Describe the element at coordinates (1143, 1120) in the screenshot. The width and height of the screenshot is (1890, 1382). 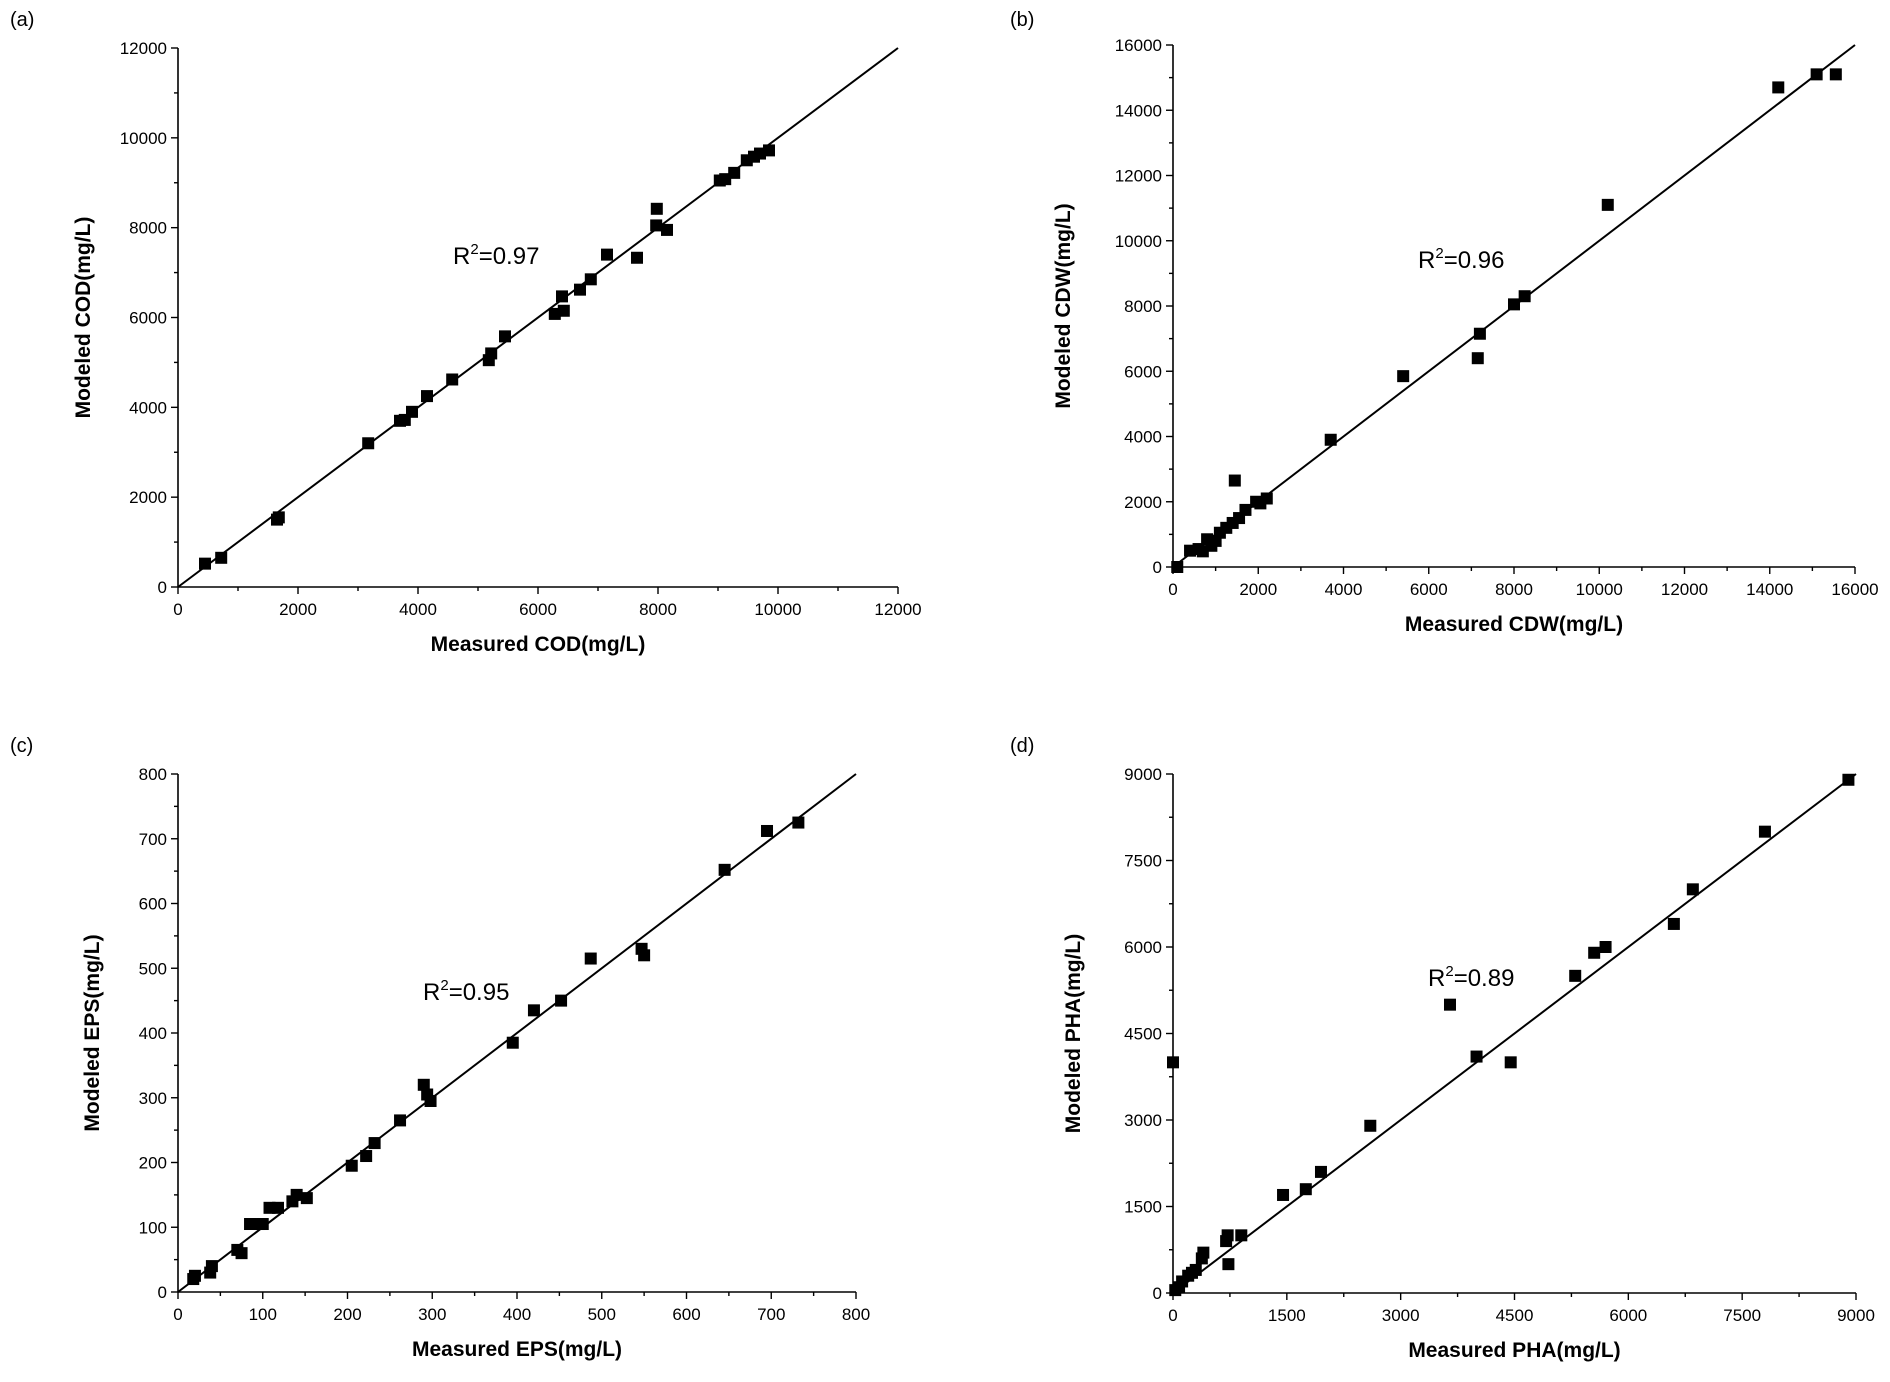
I see `y-tick-label: 3000` at that location.